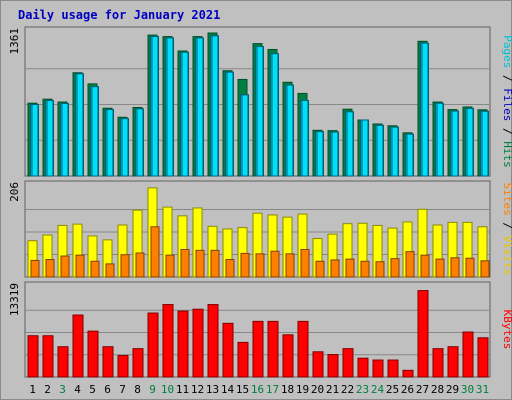 This screenshot has height=400, width=512. I want to click on day-label-3: 3, so click(62, 389).